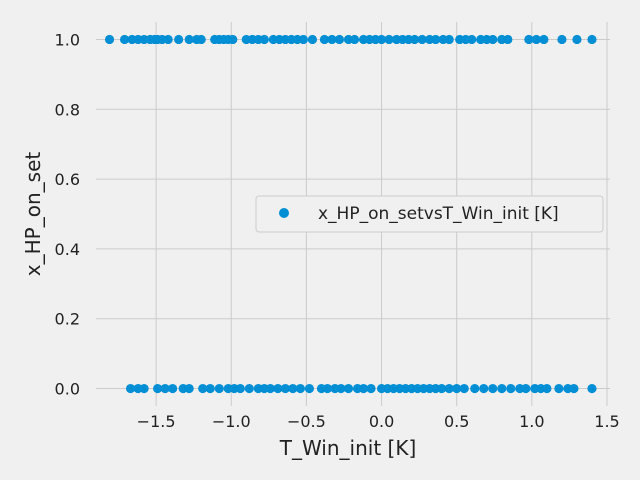 This screenshot has width=640, height=480. Describe the element at coordinates (156, 421) in the screenshot. I see `x-tick-label: −1.5` at that location.